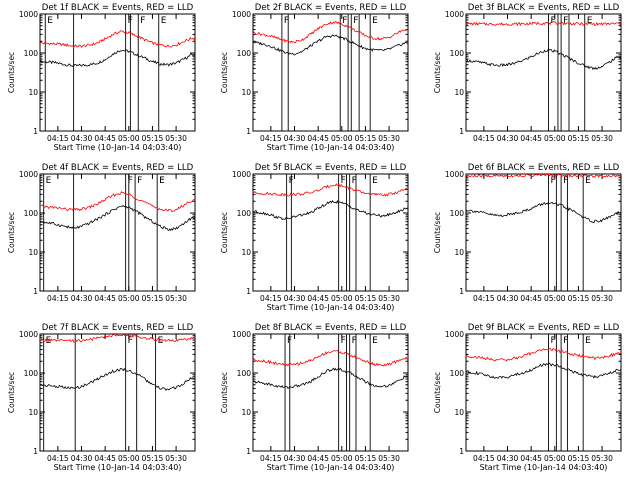 This screenshot has height=480, width=640. Describe the element at coordinates (331, 8) in the screenshot. I see `chart-title: Det 2f BLACK = Events, RED = LLD` at that location.